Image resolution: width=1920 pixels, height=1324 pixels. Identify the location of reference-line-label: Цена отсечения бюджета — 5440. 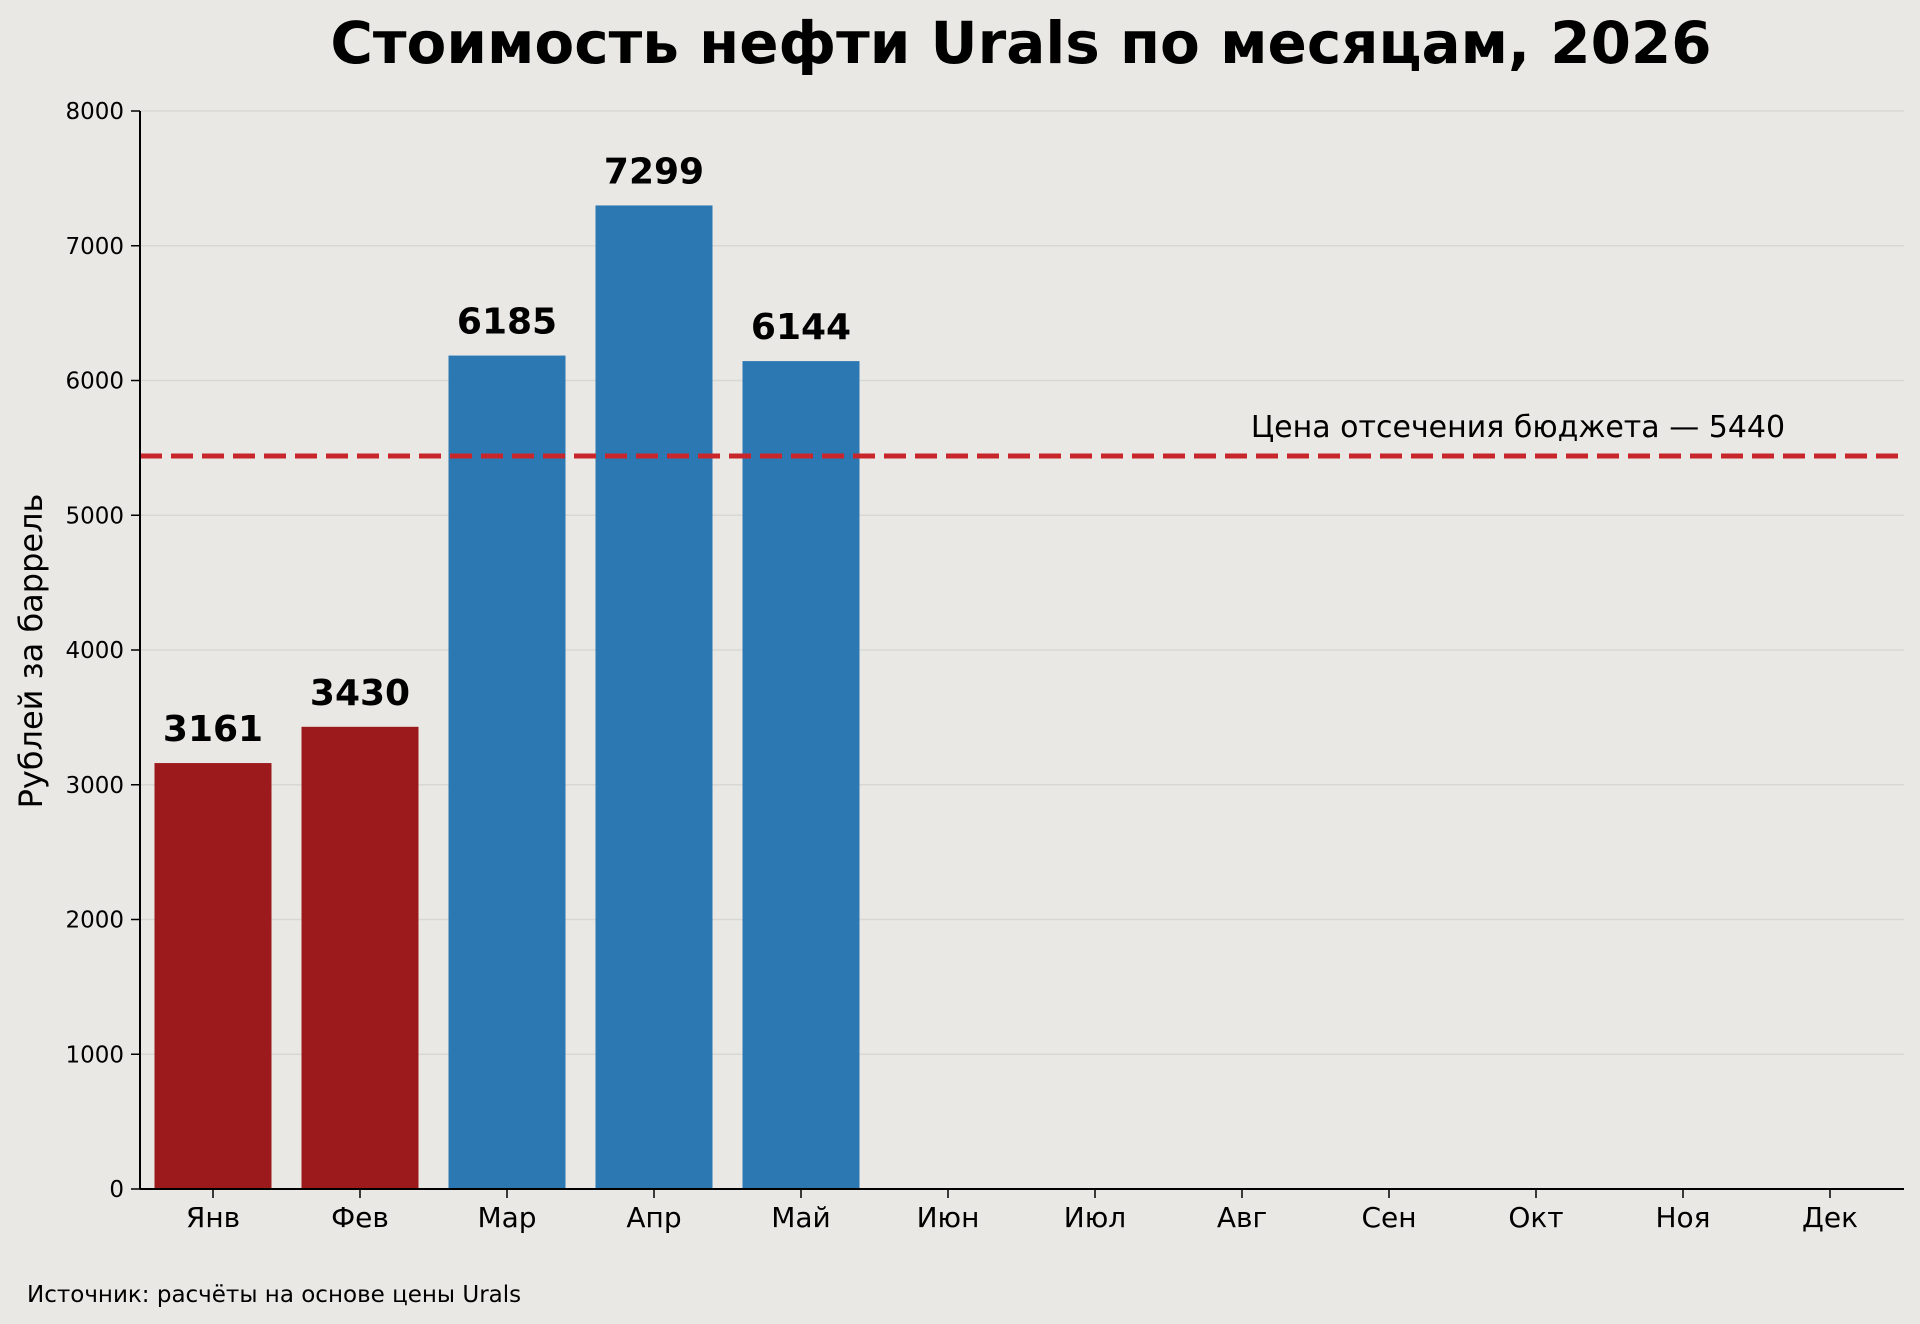
(1518, 427).